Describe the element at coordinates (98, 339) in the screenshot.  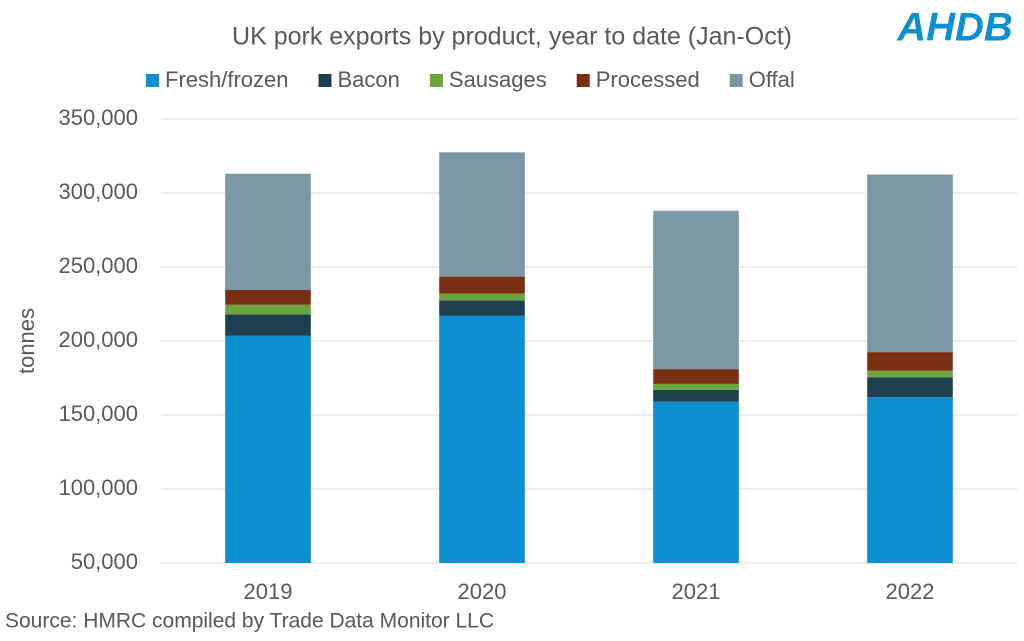
I see `y-tick-label: 200,000` at that location.